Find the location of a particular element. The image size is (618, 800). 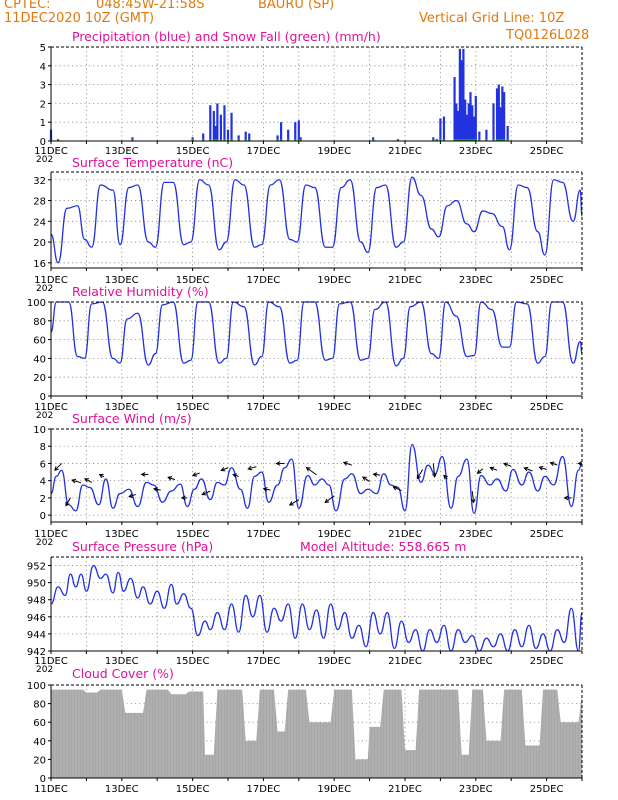

precip-x-tick-label: 13DEC is located at coordinates (122, 151).